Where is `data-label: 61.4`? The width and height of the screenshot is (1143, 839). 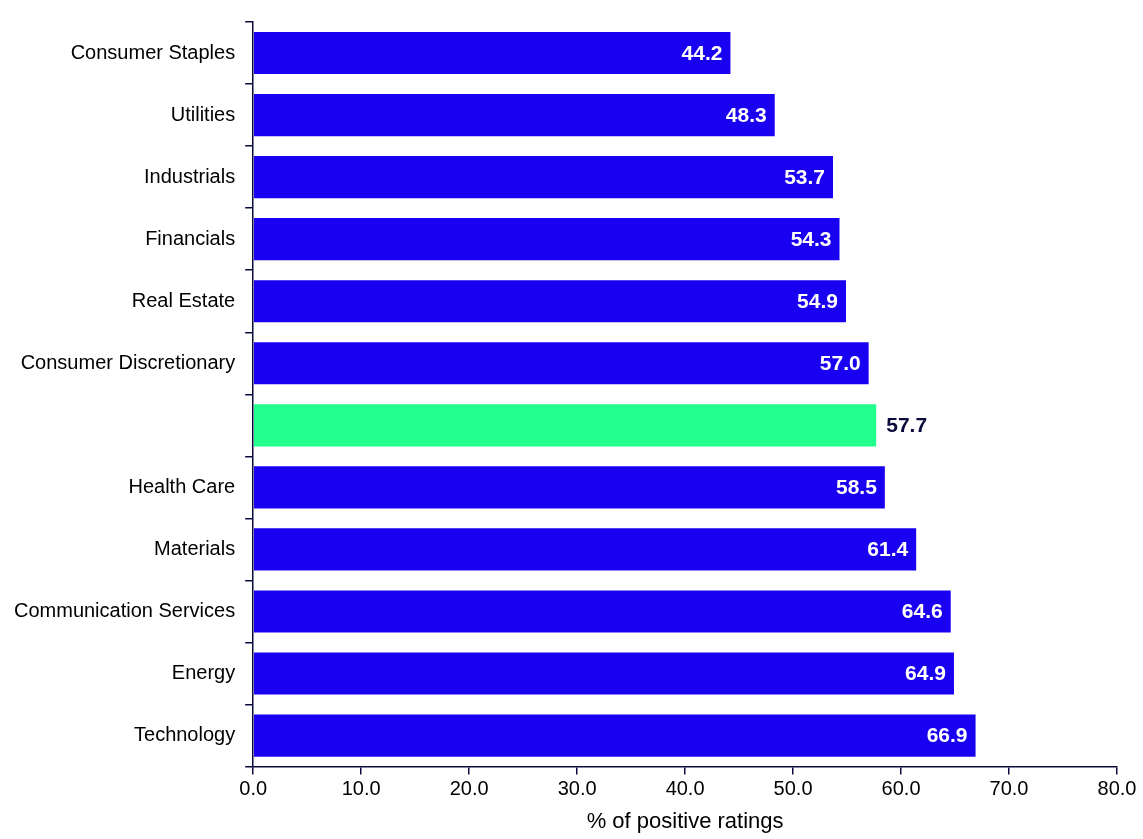 data-label: 61.4 is located at coordinates (888, 549).